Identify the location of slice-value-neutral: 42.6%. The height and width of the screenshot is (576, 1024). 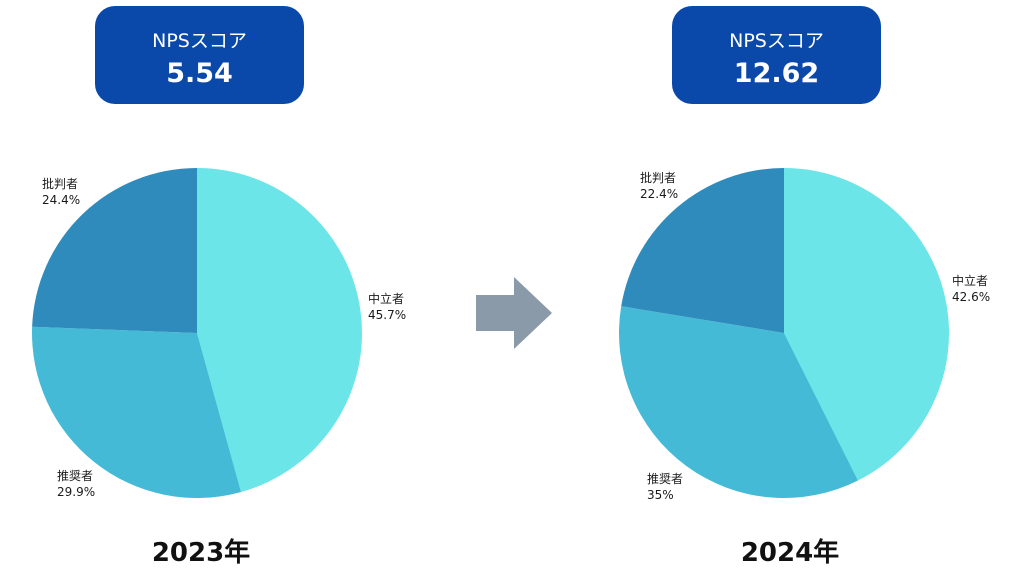
(971, 297).